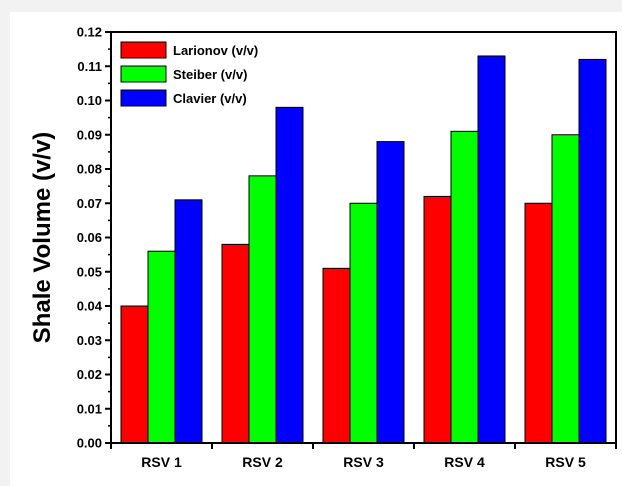 The height and width of the screenshot is (486, 622). I want to click on y-axis-label: Shale Volume (v/v), so click(42, 238).